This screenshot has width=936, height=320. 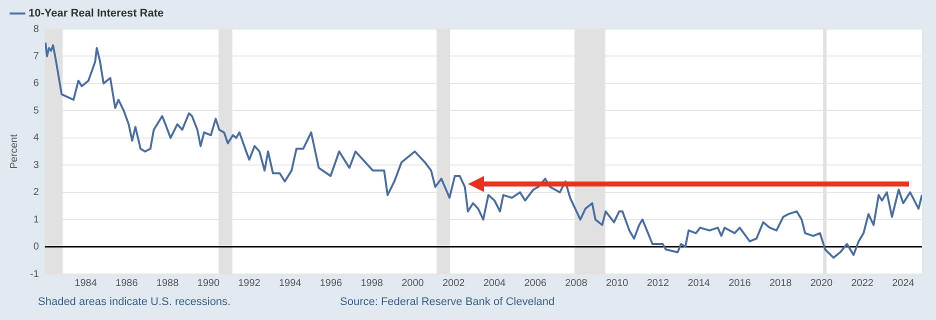 What do you see at coordinates (903, 283) in the screenshot?
I see `x-tick-label: 2024` at bounding box center [903, 283].